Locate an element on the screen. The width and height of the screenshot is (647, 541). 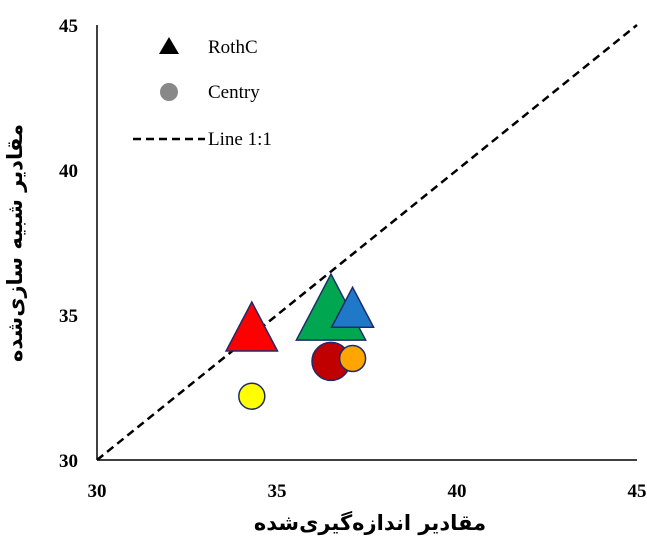
x-axis-title: مقادیر اندازه‌گیری‌شده is located at coordinates (370, 522).